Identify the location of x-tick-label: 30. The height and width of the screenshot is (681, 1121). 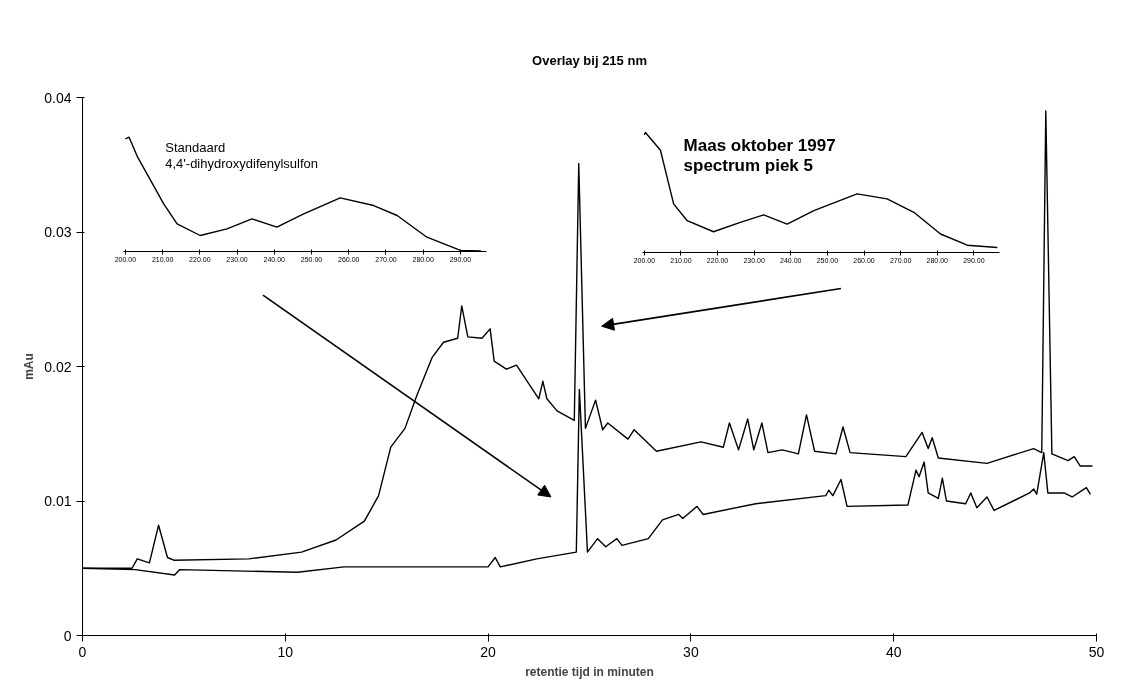
(691, 651).